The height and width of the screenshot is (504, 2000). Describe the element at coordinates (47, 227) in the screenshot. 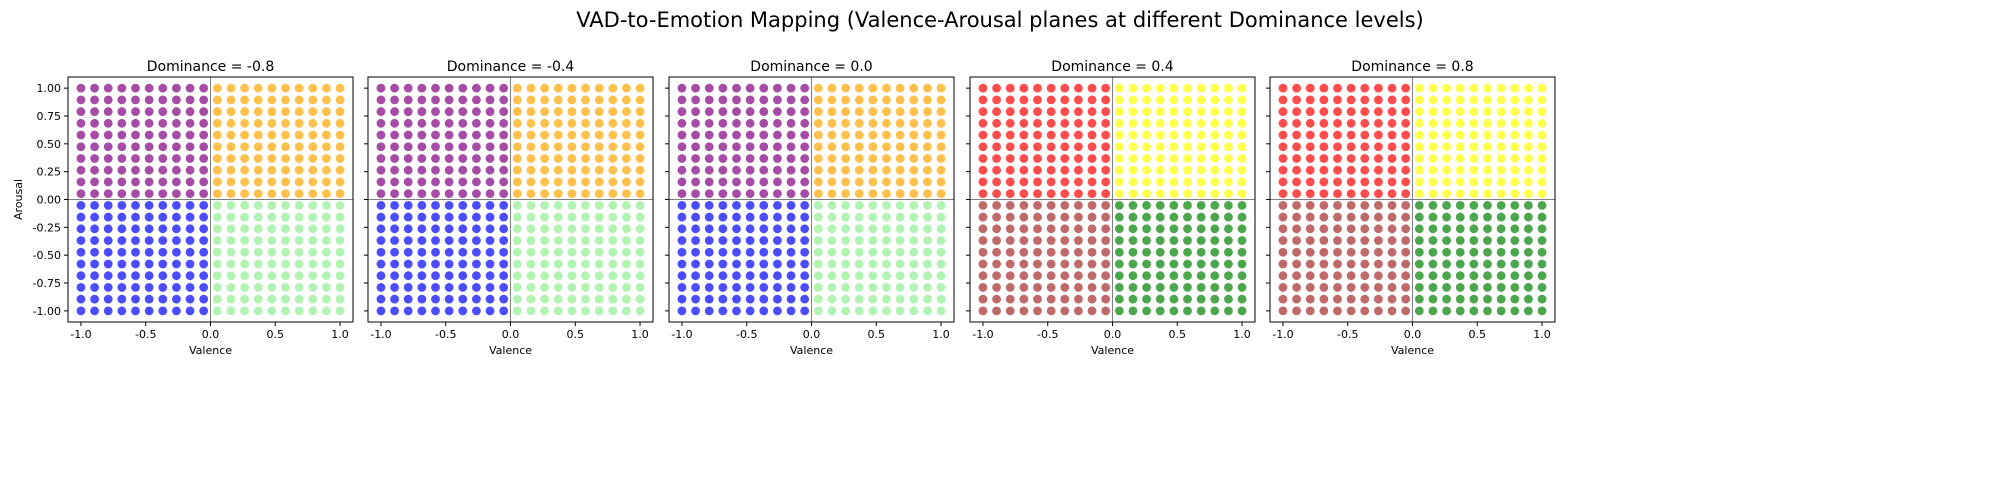

I see `y-tick-label: -0.25` at that location.